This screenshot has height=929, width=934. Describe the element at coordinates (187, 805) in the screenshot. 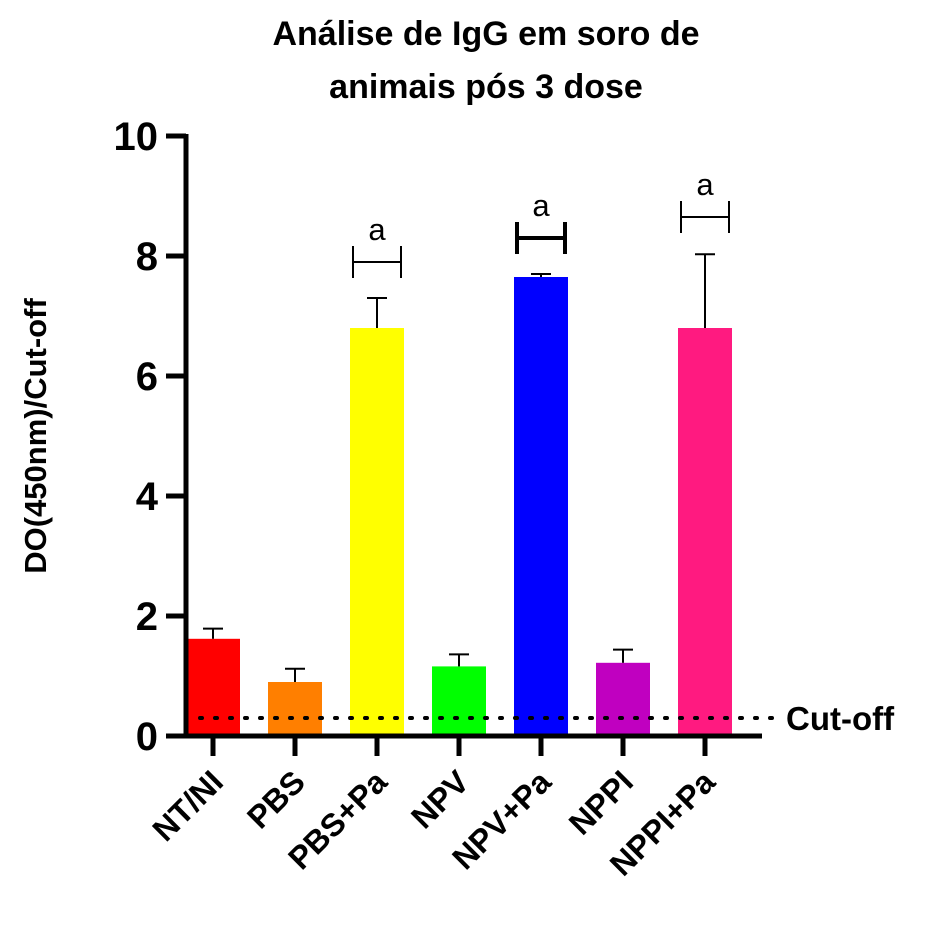

I see `x-tick-label-nt-ni: NT/NI` at that location.